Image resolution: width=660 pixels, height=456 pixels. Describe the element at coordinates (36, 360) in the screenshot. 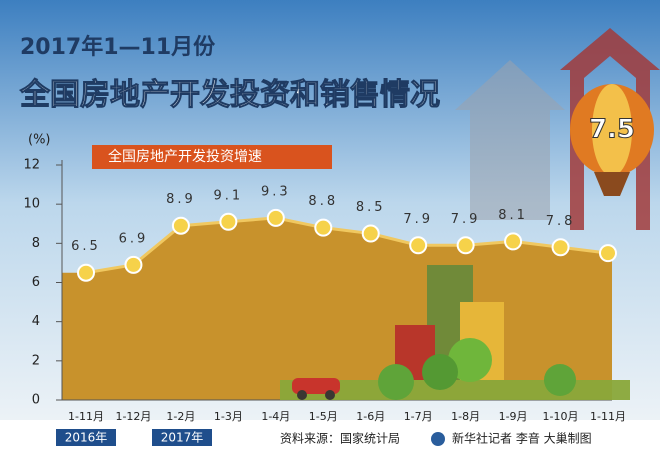

I see `y-tick-label: 2` at that location.